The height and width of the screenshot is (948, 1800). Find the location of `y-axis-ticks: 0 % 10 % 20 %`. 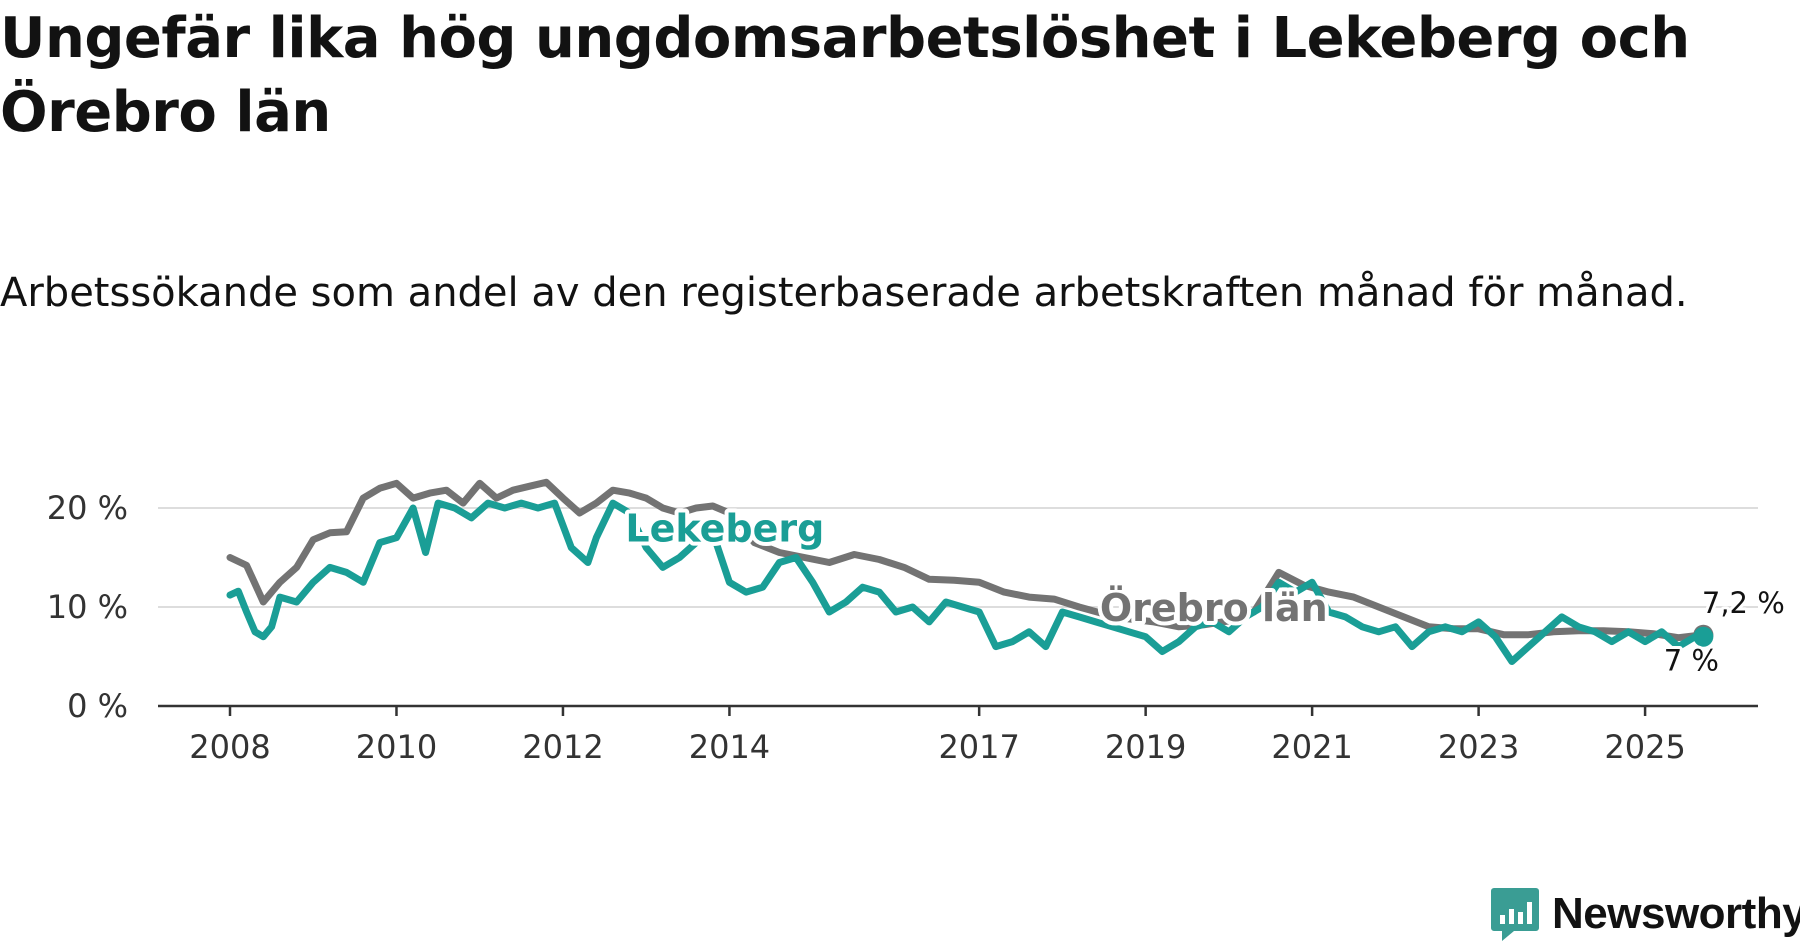

y-axis-ticks: 0 % 10 % 20 % is located at coordinates (87, 607).